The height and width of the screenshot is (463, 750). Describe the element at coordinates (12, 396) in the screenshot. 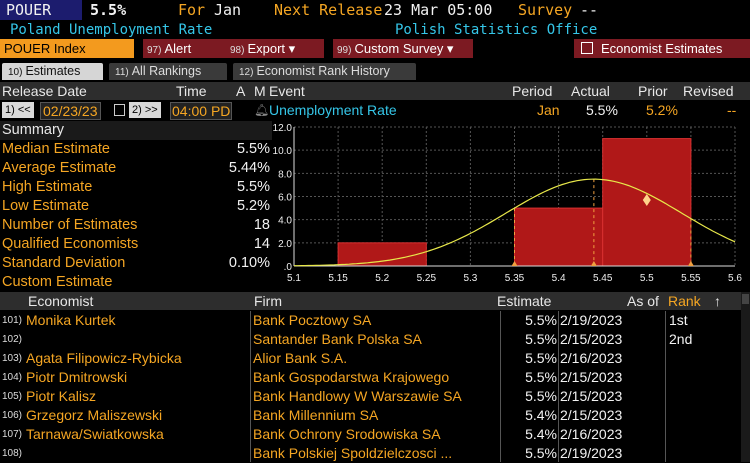

I see `row-number: 105)` at that location.